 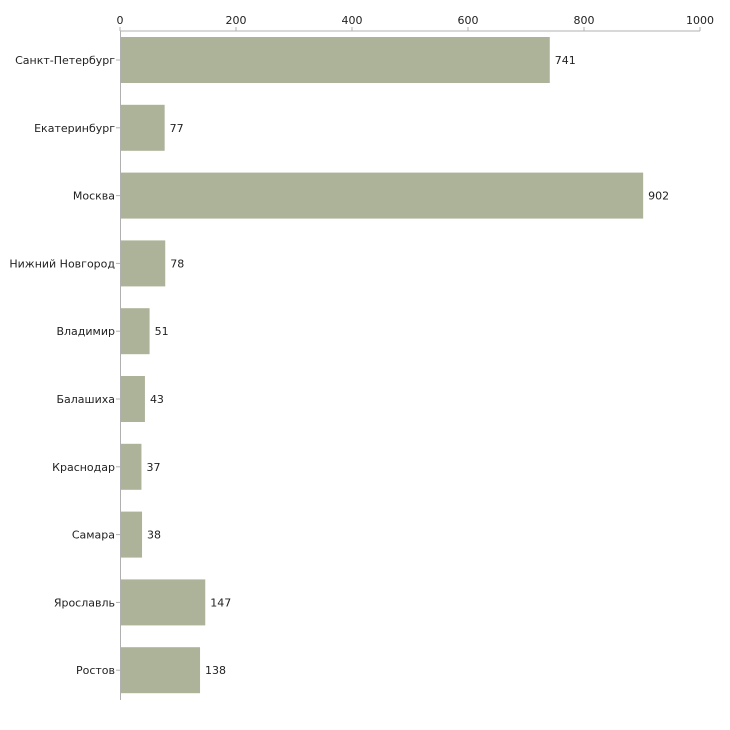 What do you see at coordinates (220, 602) in the screenshot?
I see `bar-value-label: 147` at bounding box center [220, 602].